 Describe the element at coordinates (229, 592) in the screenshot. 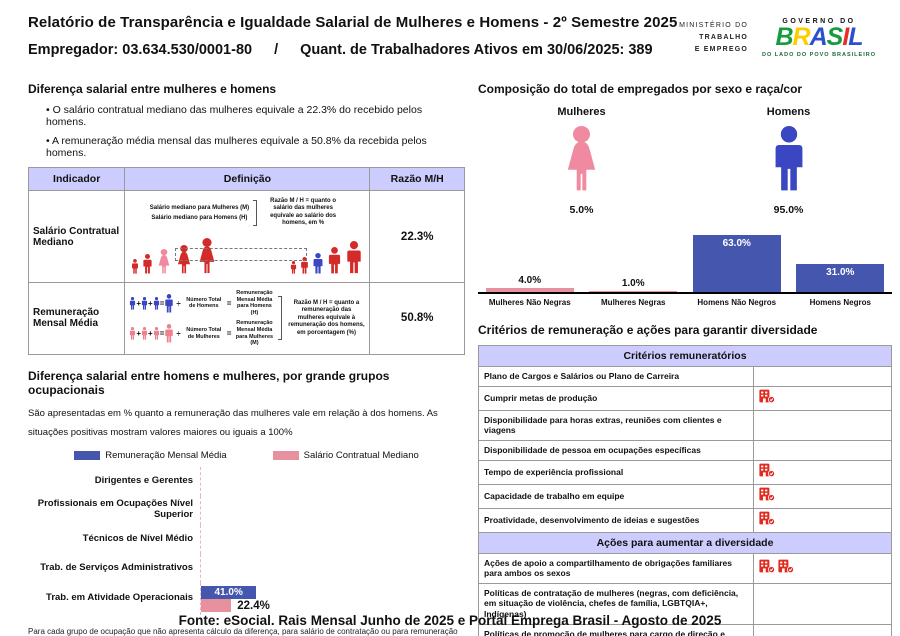

I see `occupational-bar: 41.0%` at that location.